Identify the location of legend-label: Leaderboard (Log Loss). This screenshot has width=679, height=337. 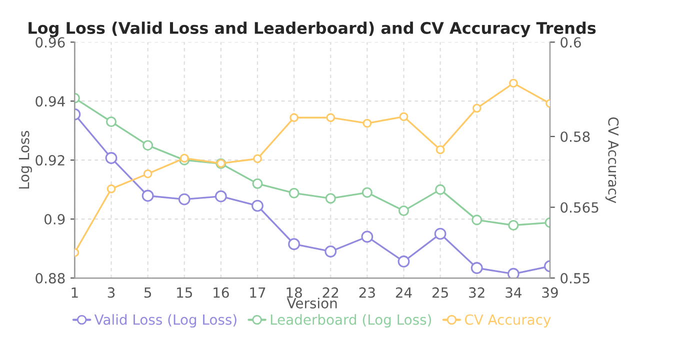
(351, 321).